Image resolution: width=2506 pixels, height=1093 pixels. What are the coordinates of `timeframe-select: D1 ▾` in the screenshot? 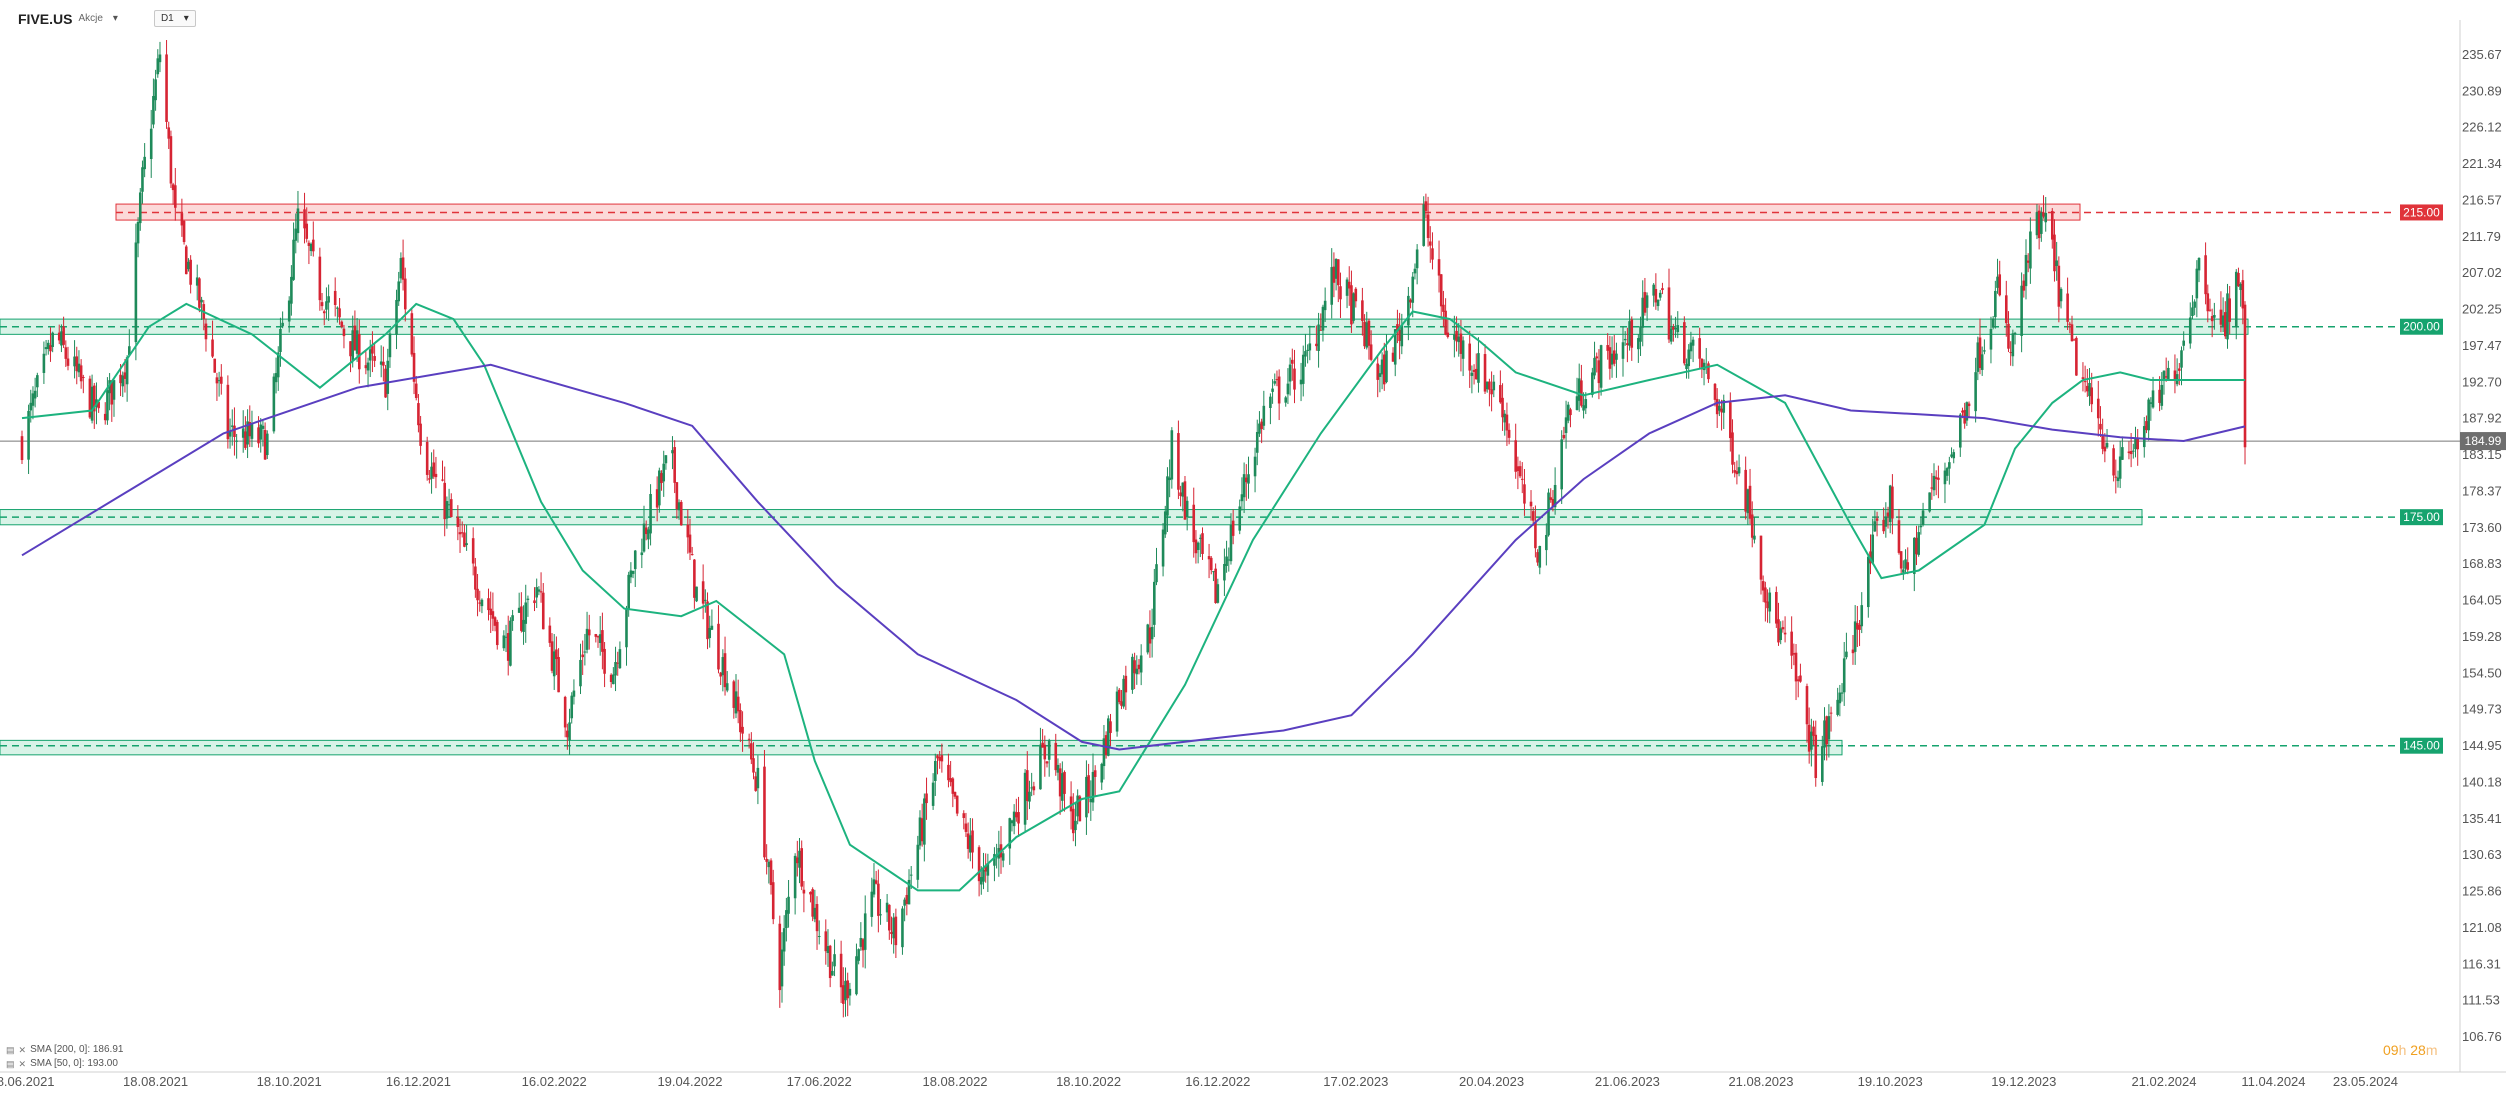 It's located at (174, 18).